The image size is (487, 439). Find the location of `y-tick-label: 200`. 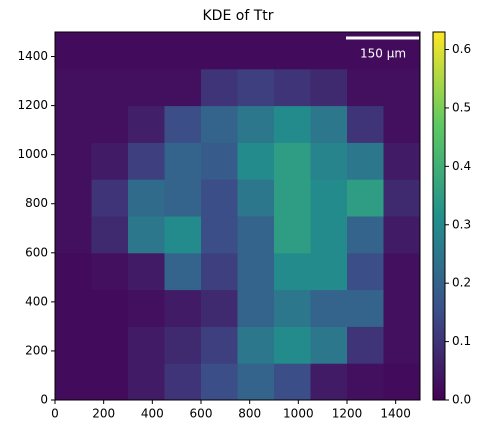

y-tick-label: 200 is located at coordinates (36, 350).